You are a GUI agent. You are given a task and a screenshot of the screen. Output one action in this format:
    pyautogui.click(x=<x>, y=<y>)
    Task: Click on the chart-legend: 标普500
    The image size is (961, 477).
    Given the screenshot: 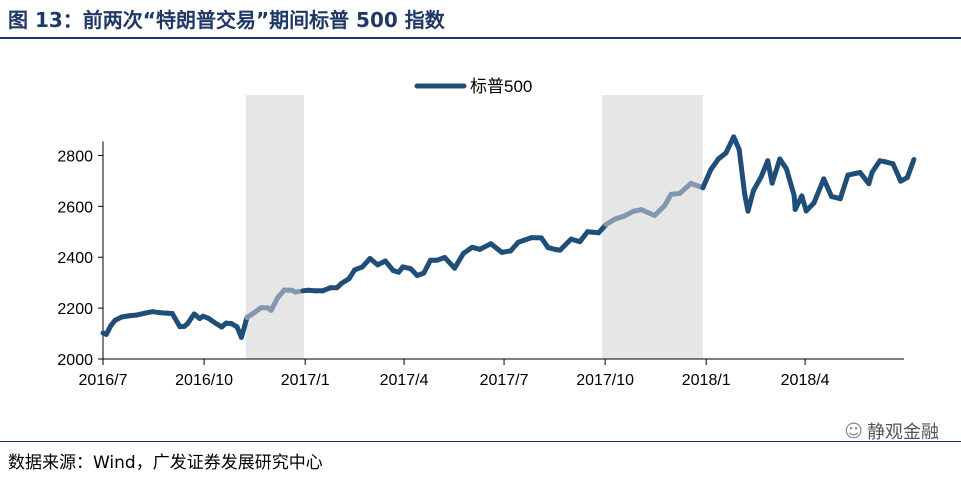 What is the action you would take?
    pyautogui.click(x=473, y=86)
    